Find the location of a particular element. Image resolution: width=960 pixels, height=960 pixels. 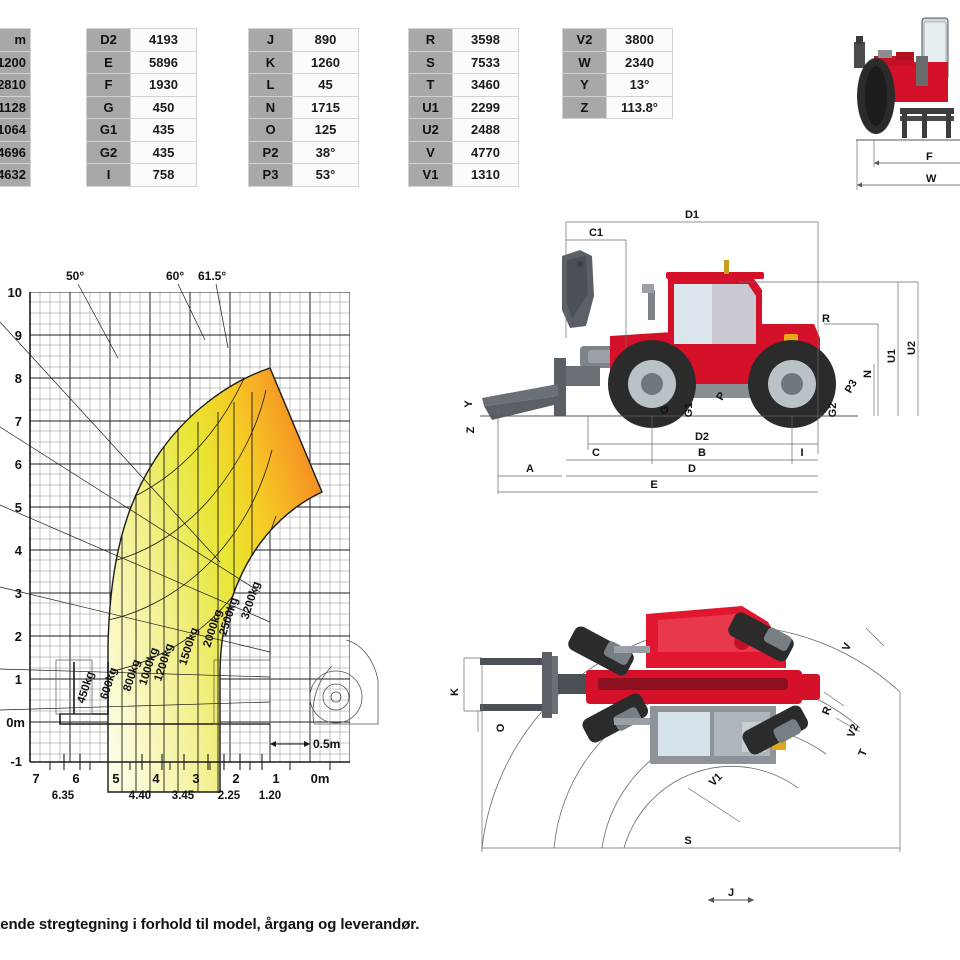

table-row: V1 1310 is located at coordinates (463, 175).